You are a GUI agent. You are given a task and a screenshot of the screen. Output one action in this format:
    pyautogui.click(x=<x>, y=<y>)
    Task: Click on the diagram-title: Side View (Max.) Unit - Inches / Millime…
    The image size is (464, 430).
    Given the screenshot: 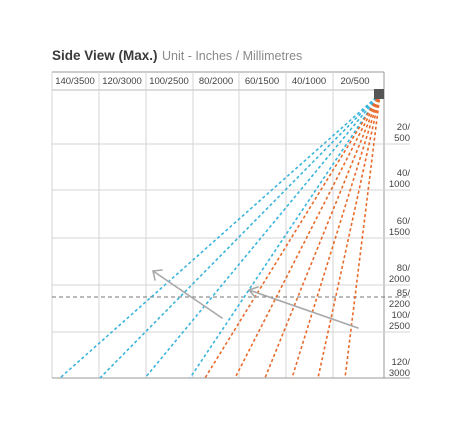 What is the action you would take?
    pyautogui.click(x=177, y=56)
    